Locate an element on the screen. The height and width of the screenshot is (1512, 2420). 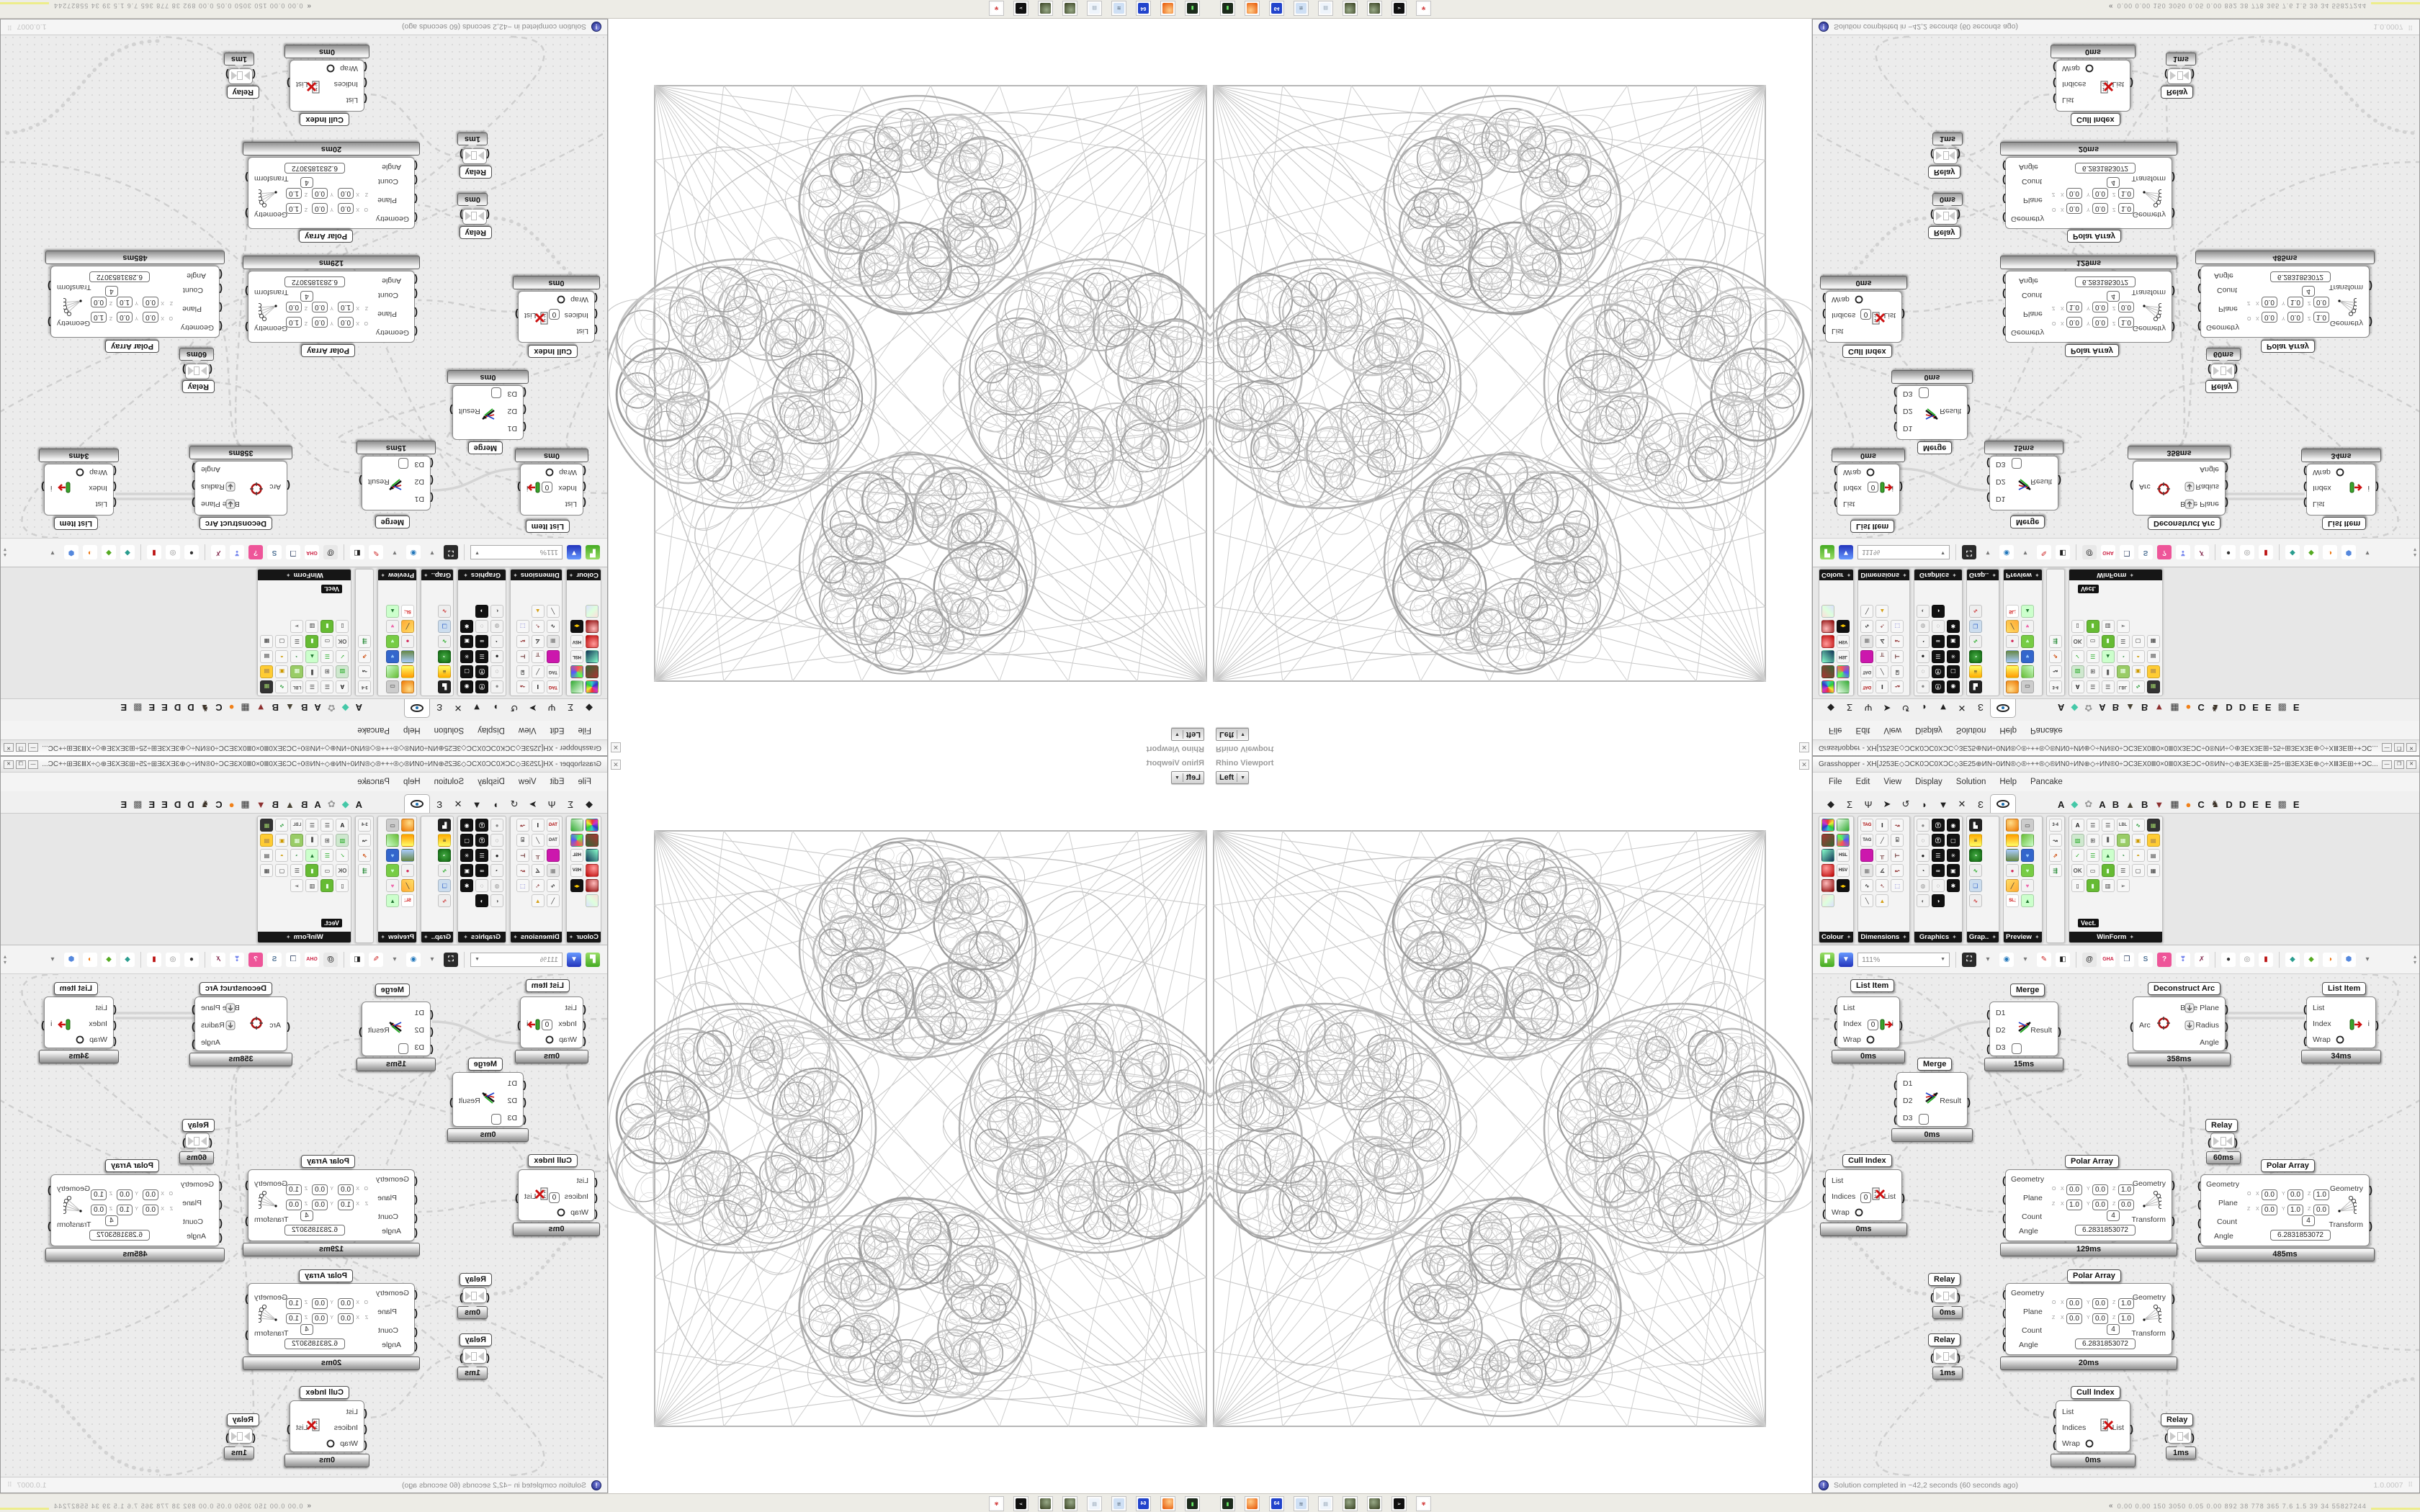
category-tab-icon-0: ◆ is located at coordinates (1830, 708).